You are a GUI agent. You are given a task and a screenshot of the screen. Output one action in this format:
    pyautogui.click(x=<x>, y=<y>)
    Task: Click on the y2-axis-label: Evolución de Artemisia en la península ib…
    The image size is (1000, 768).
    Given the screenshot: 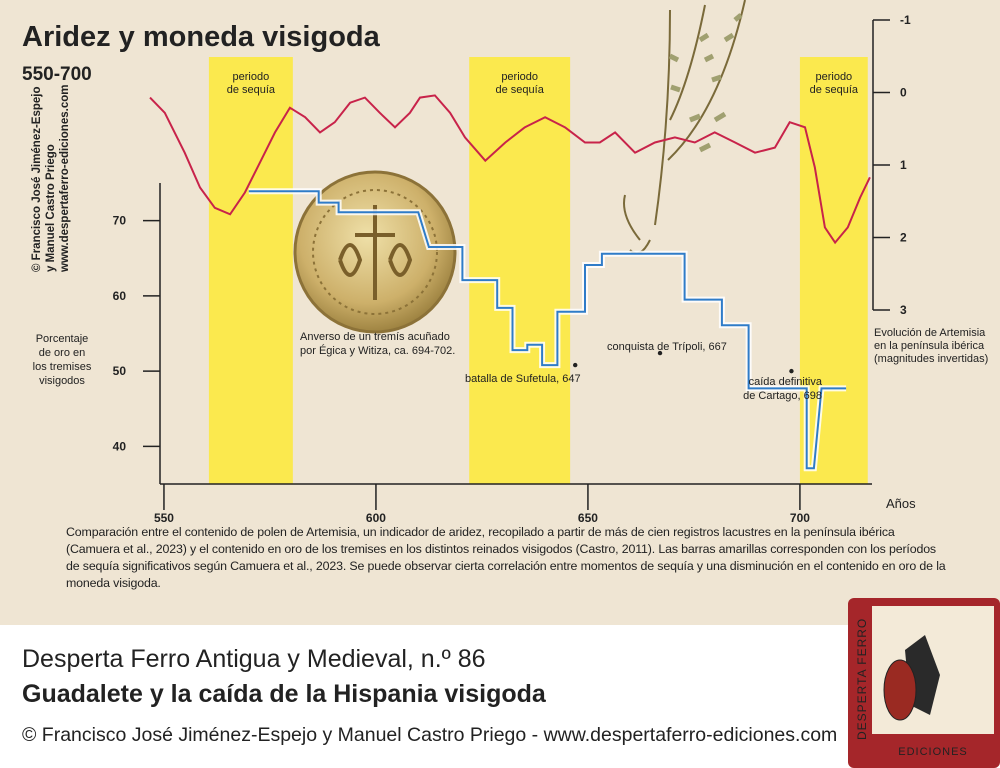 What is the action you would take?
    pyautogui.click(x=931, y=346)
    